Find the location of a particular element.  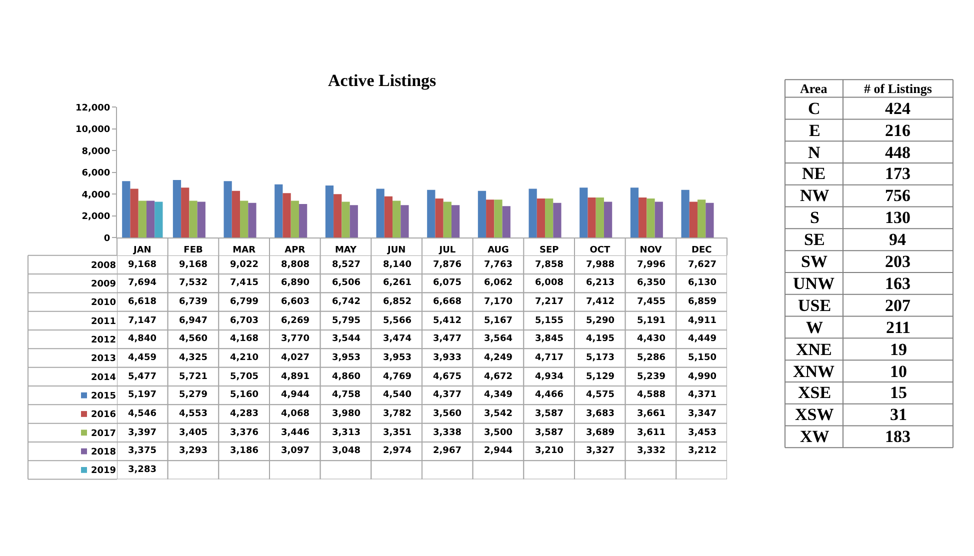

data-label: 3,048 is located at coordinates (346, 451).